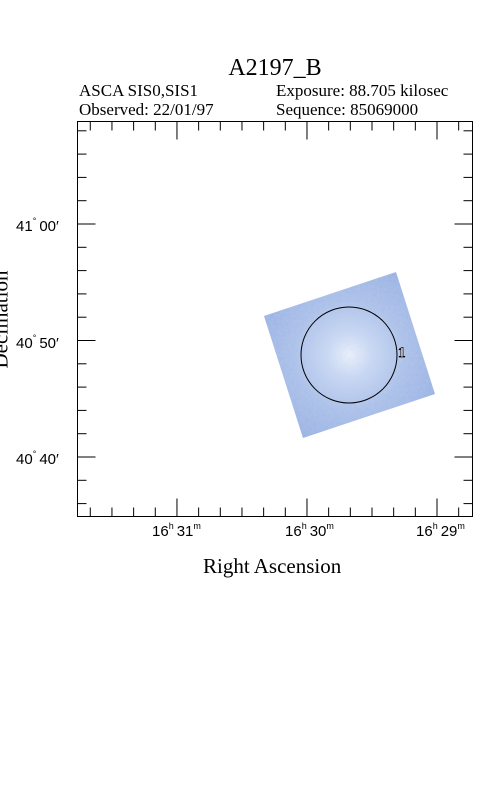  What do you see at coordinates (139, 90) in the screenshot?
I see `instrument-label: ASCA SIS0,SIS1` at bounding box center [139, 90].